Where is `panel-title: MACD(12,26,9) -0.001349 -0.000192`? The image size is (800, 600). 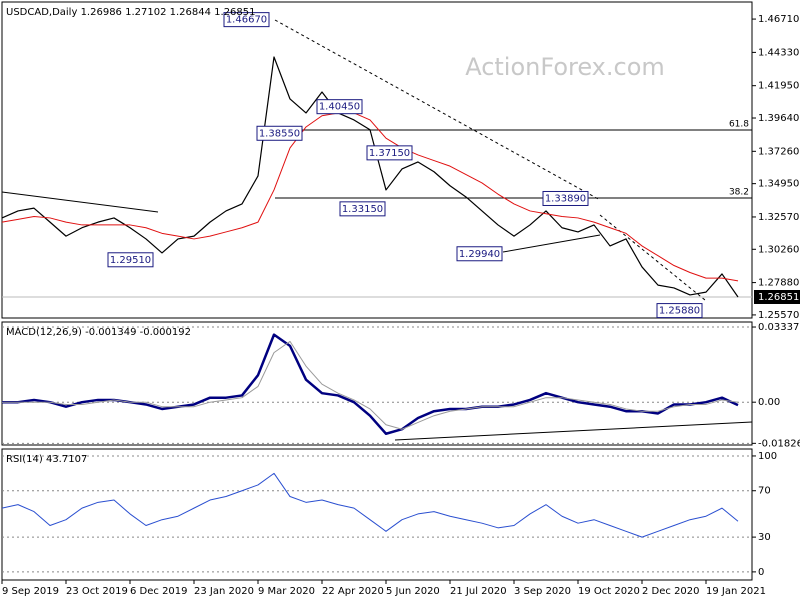
panel-title: MACD(12,26,9) -0.001349 -0.000192 is located at coordinates (98, 332).